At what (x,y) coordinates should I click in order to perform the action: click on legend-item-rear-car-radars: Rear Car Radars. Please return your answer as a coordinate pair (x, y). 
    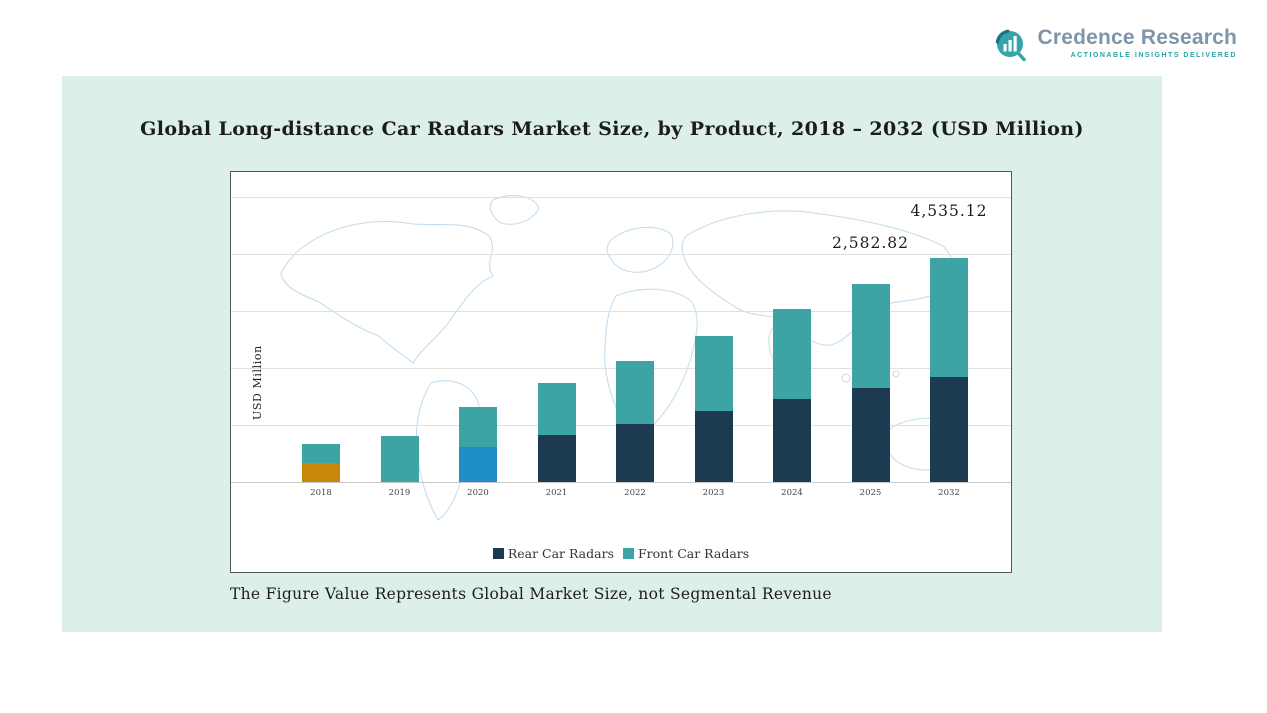
    Looking at the image, I should click on (553, 553).